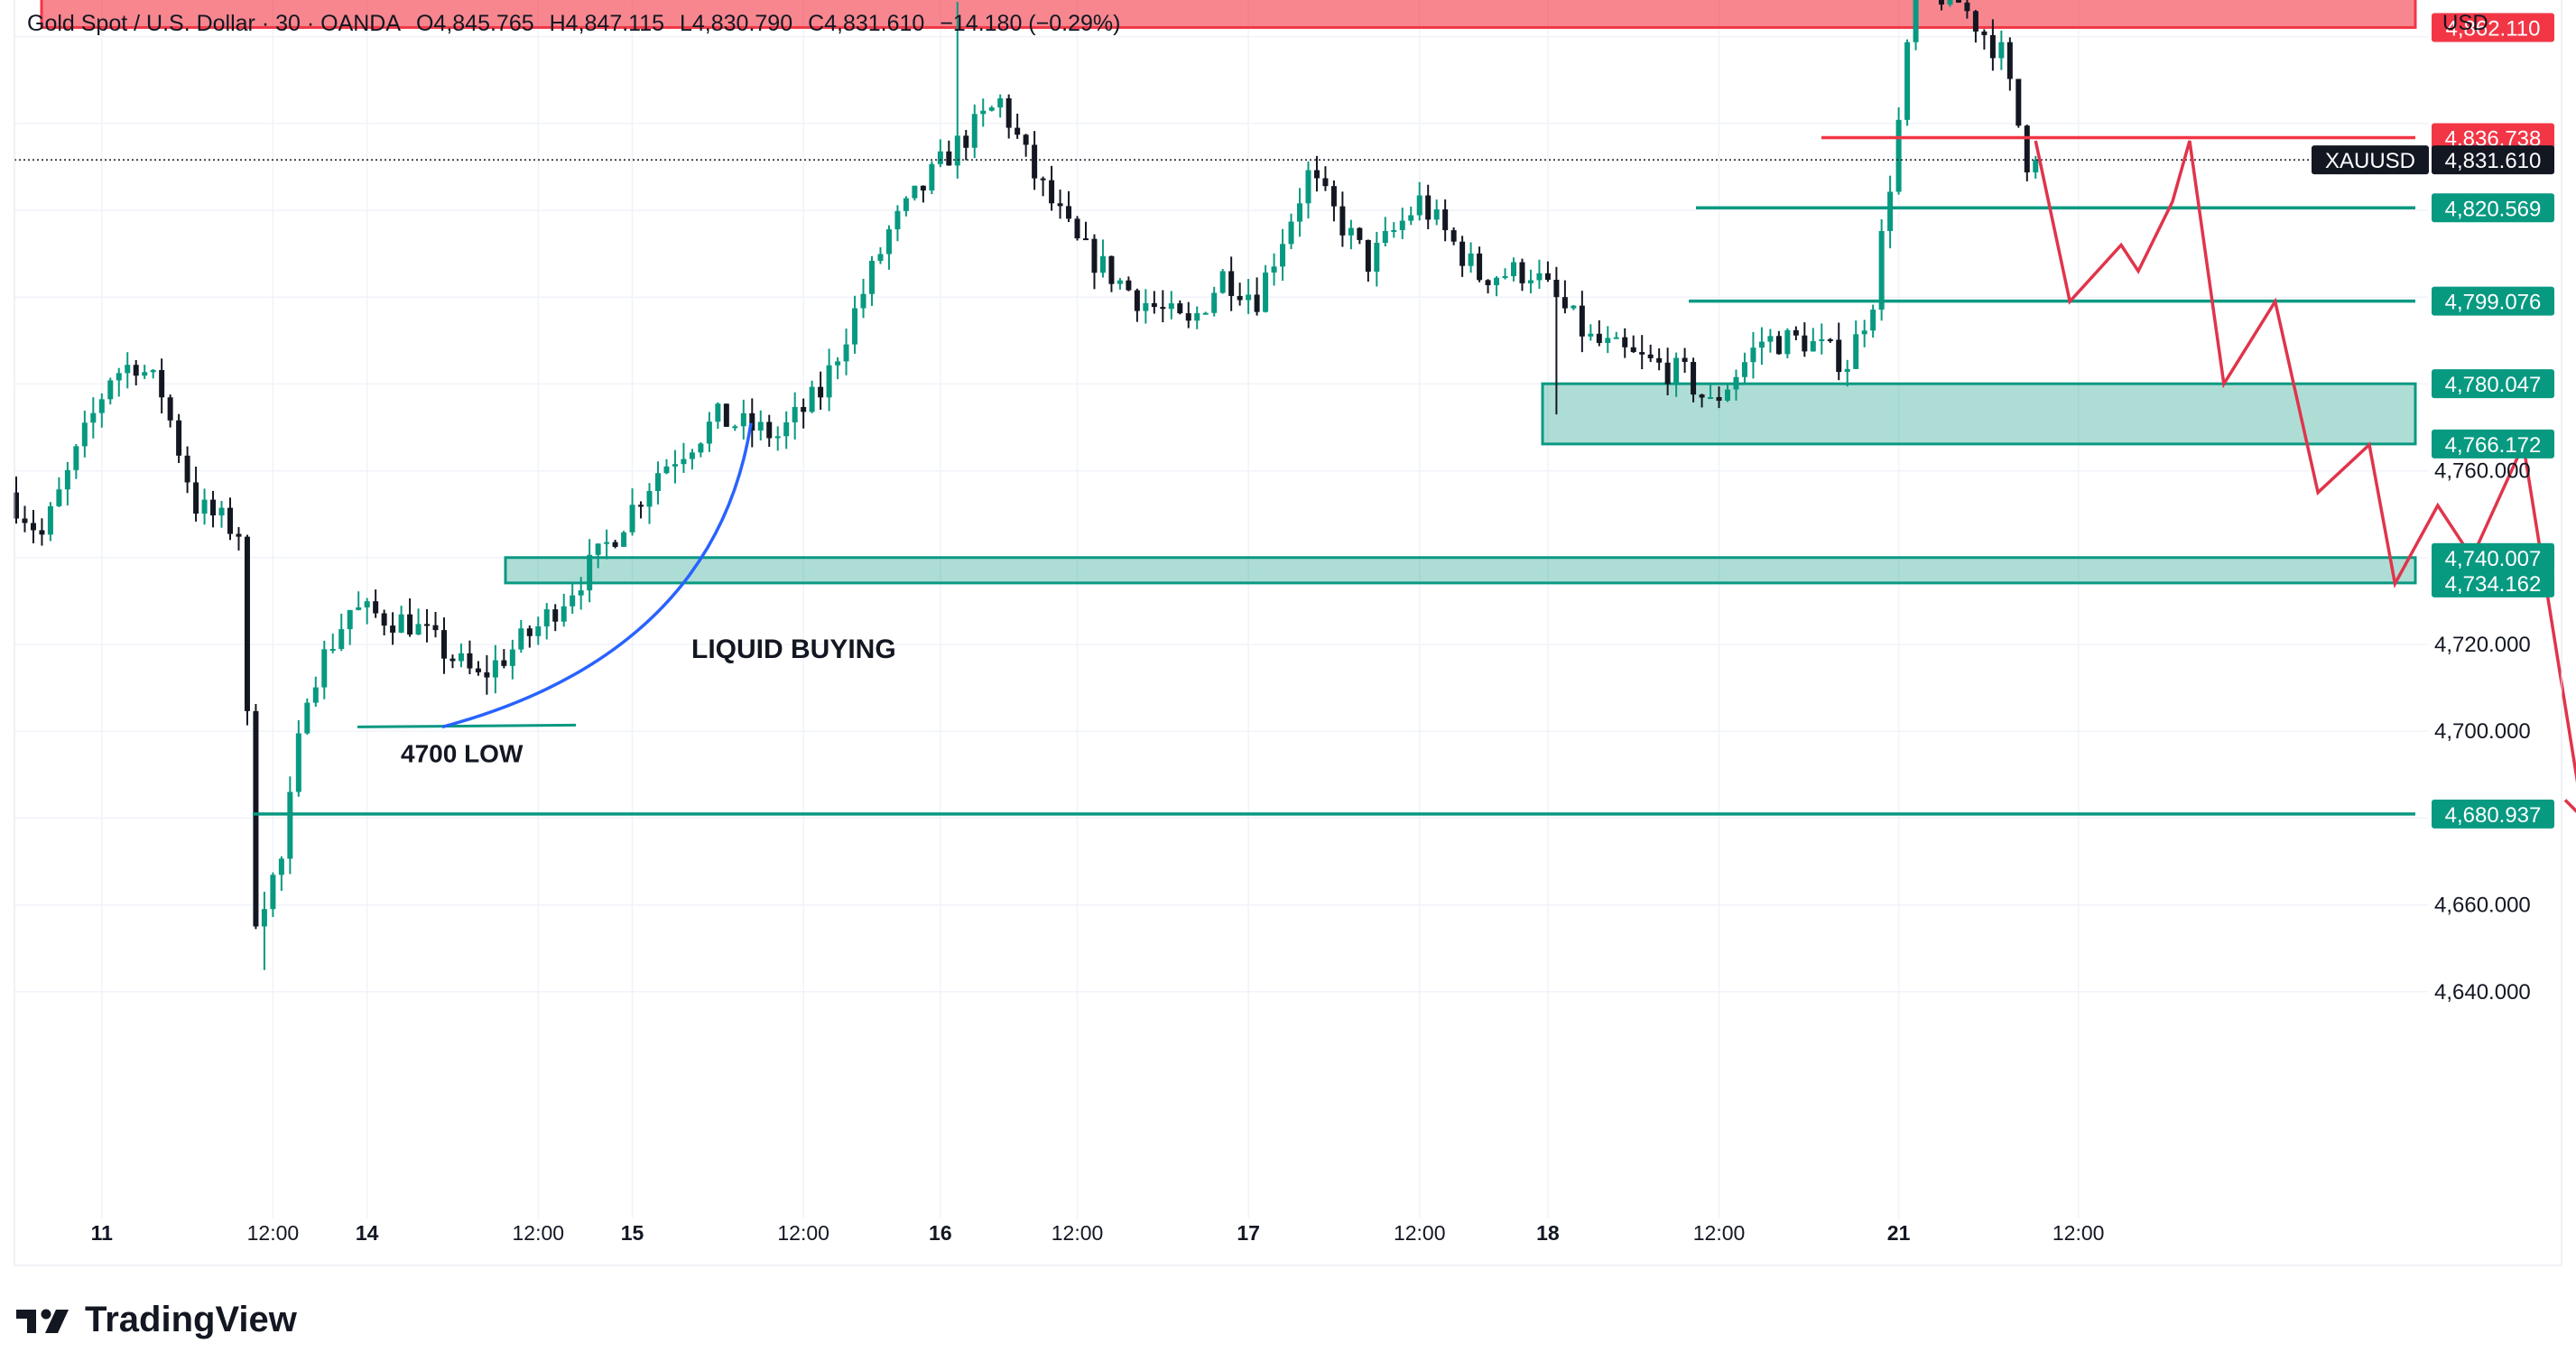 This screenshot has width=2576, height=1371. I want to click on supply-zone, so click(1229, 14).